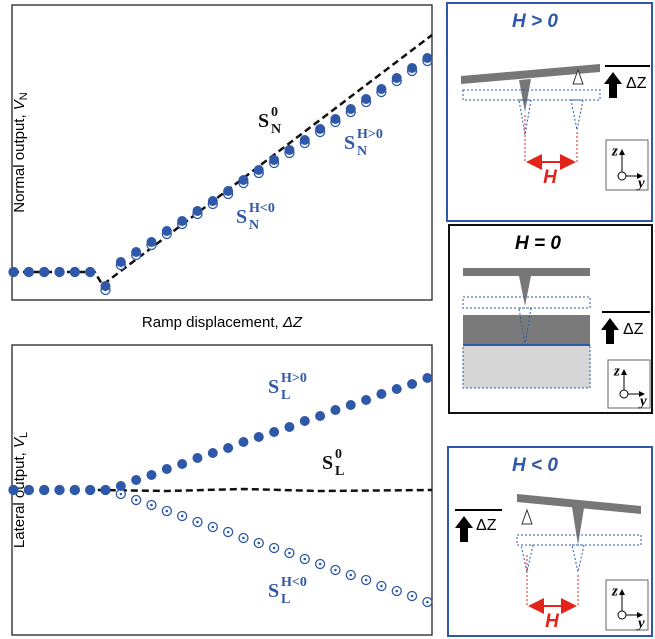 The height and width of the screenshot is (639, 655). What do you see at coordinates (24, 96) in the screenshot?
I see `y-label-sub: N` at bounding box center [24, 96].